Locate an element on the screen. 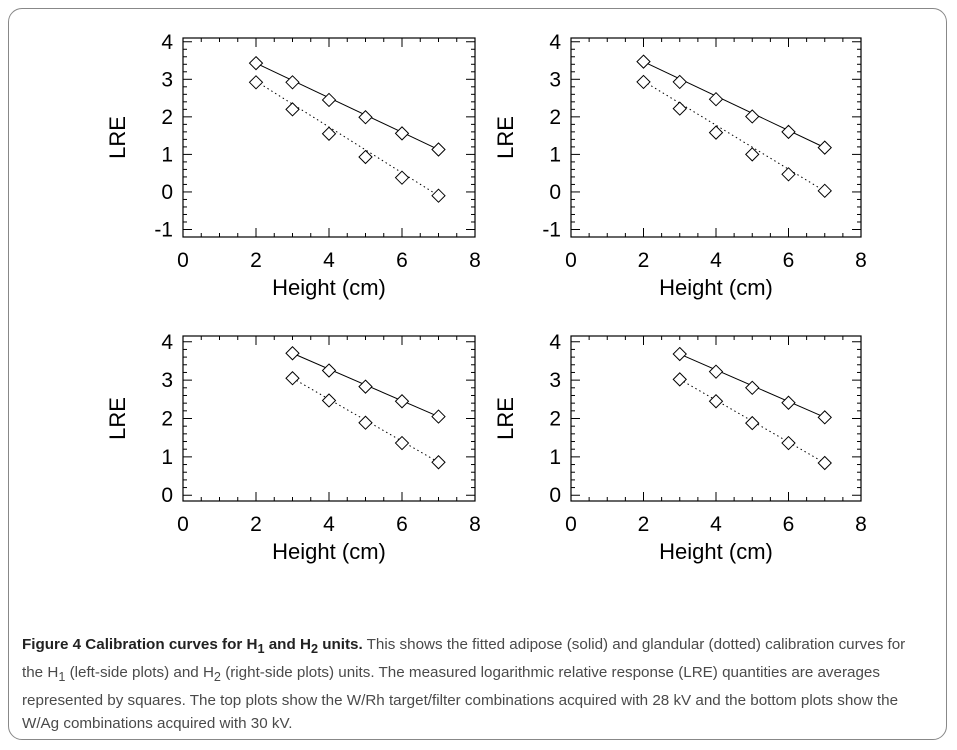  solid-fit-line is located at coordinates (734, 105).